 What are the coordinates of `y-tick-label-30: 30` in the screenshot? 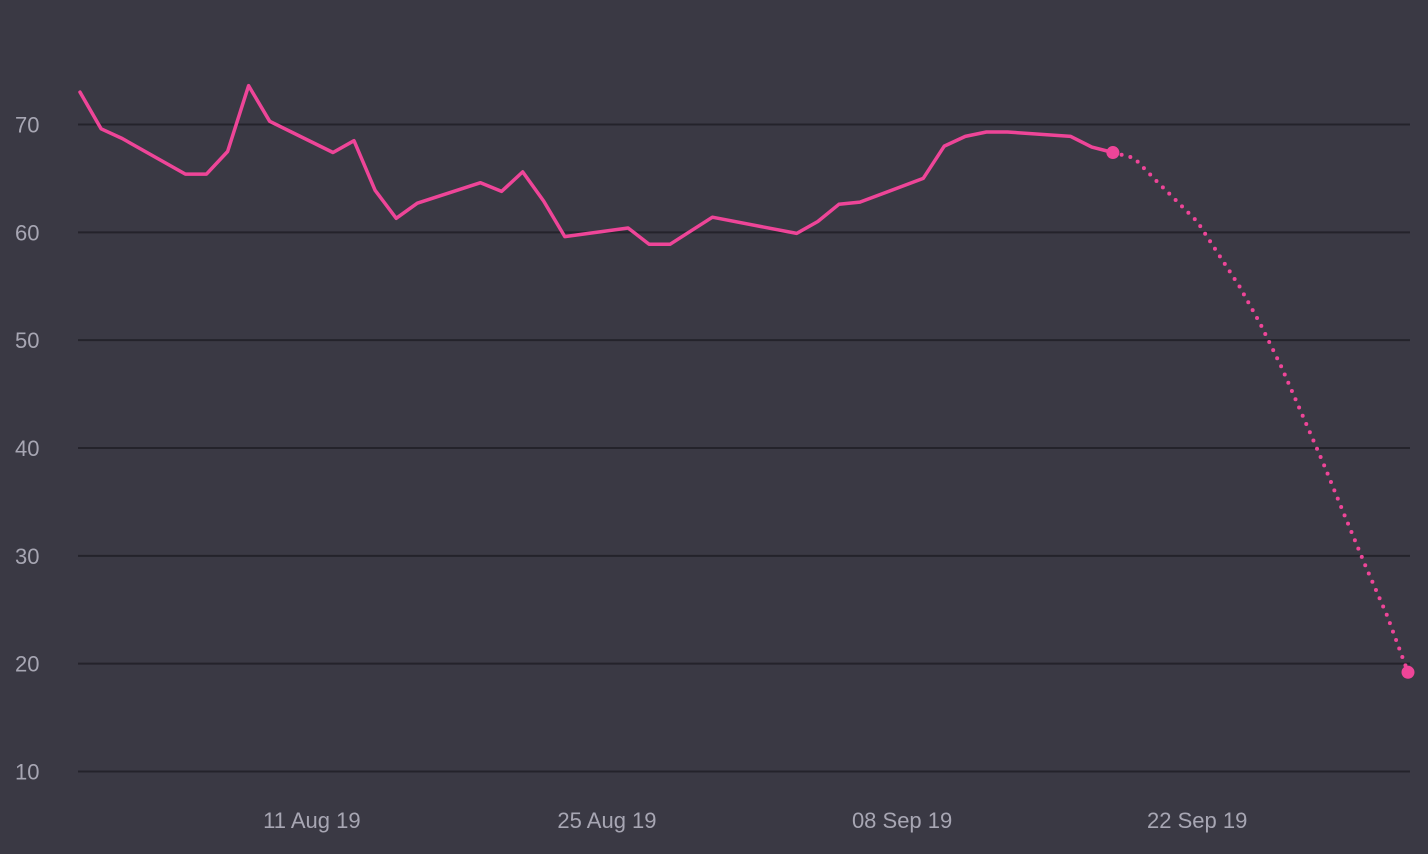 It's located at (27, 556).